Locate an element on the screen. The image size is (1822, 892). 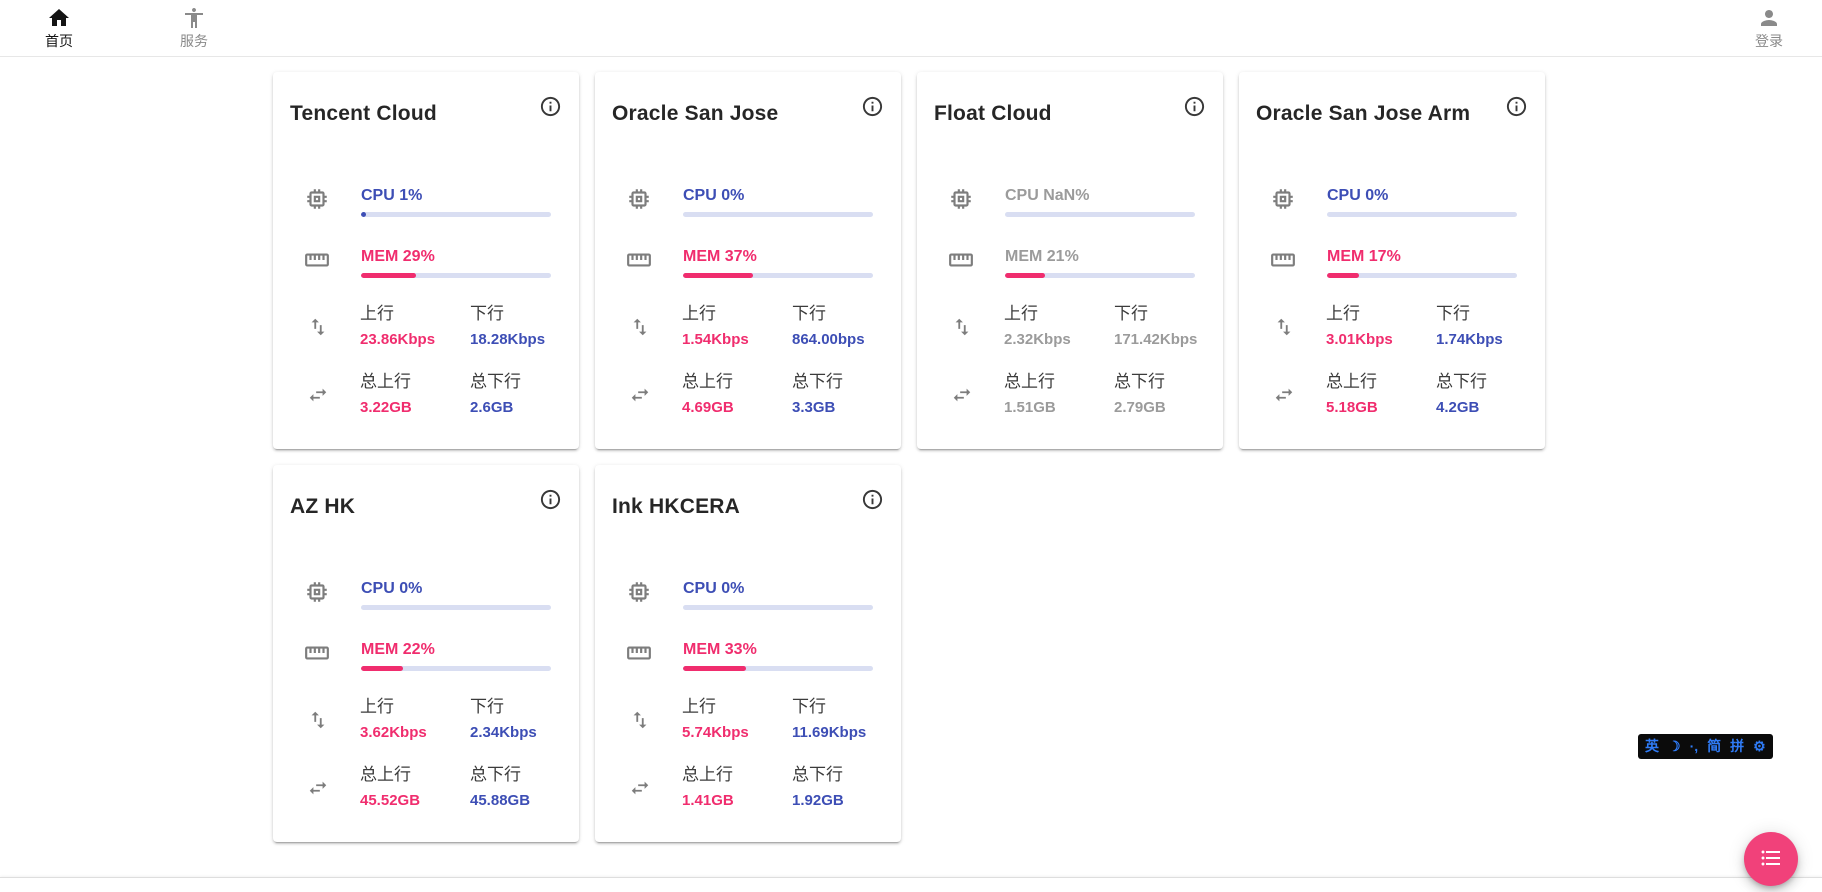
mem-usage-label: MEM 21% is located at coordinates (1042, 256).